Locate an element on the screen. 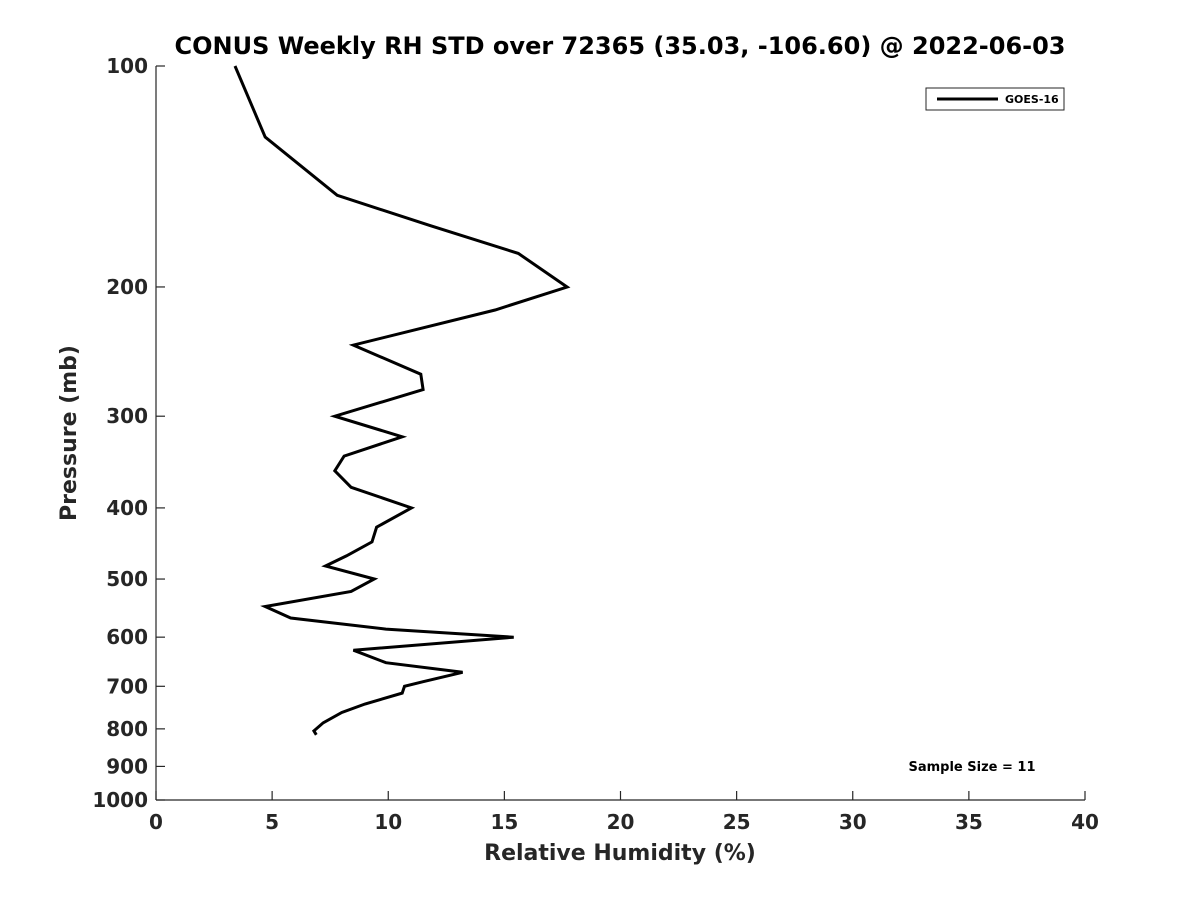 Image resolution: width=1200 pixels, height=900 pixels. x-tick-label: 30 is located at coordinates (853, 822).